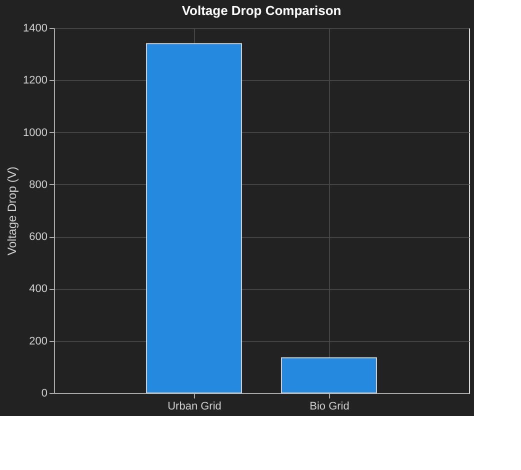  Describe the element at coordinates (38, 341) in the screenshot. I see `y-tick-label: 200` at that location.